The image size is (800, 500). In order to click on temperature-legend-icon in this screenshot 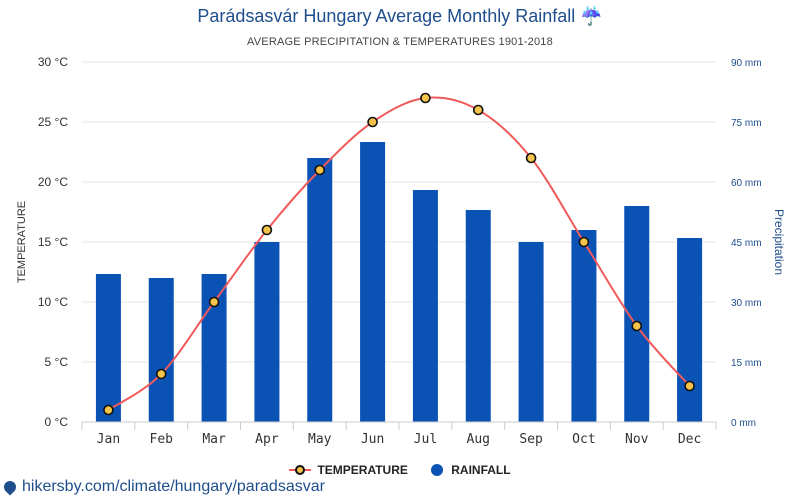, I will do `click(300, 470)`.